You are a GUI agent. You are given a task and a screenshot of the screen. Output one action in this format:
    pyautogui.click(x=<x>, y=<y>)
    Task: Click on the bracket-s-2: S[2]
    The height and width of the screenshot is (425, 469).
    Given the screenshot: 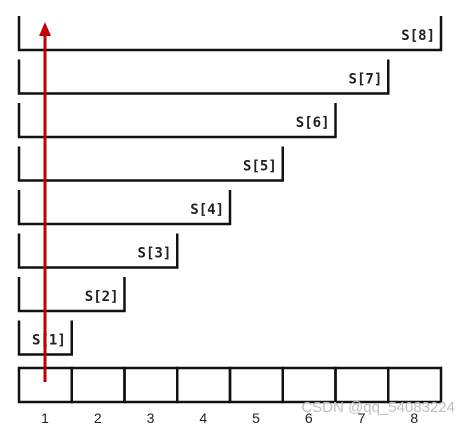 What is the action you would take?
    pyautogui.click(x=71, y=295)
    